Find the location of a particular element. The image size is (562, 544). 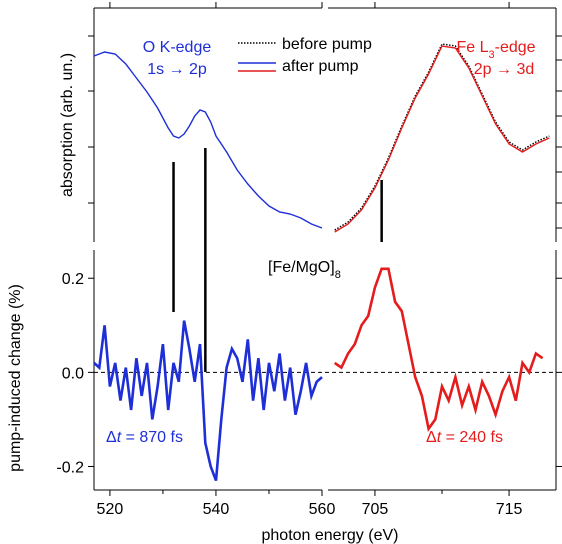

sample-label-sub: 8 is located at coordinates (338, 275).